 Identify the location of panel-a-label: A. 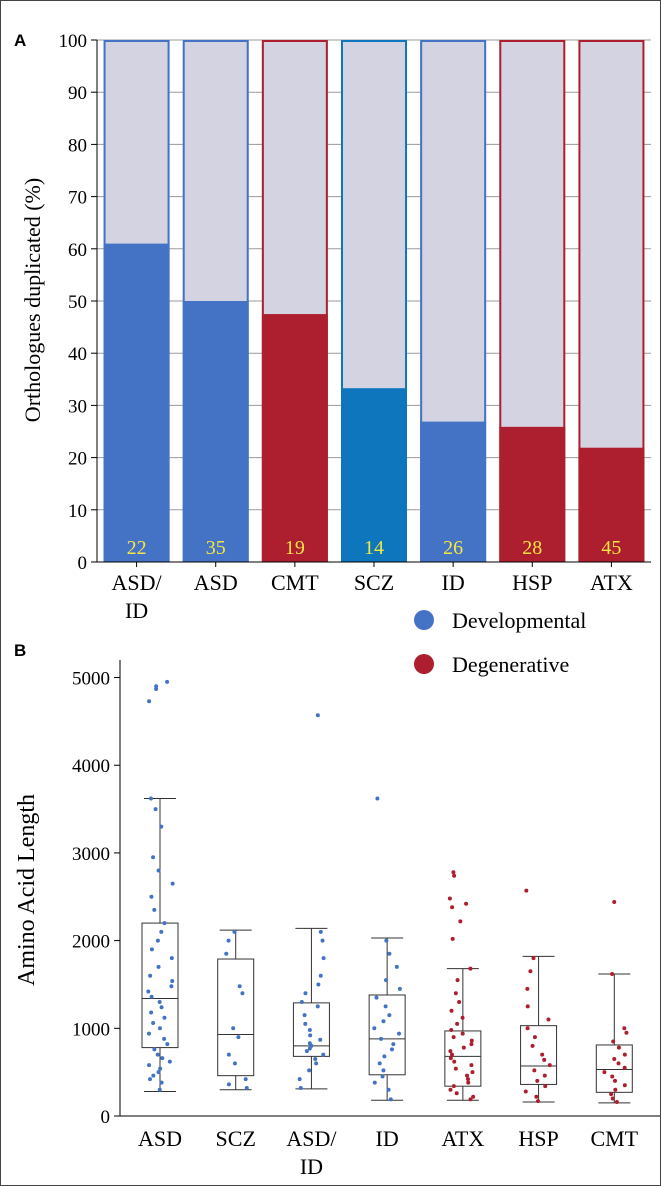
(20, 40).